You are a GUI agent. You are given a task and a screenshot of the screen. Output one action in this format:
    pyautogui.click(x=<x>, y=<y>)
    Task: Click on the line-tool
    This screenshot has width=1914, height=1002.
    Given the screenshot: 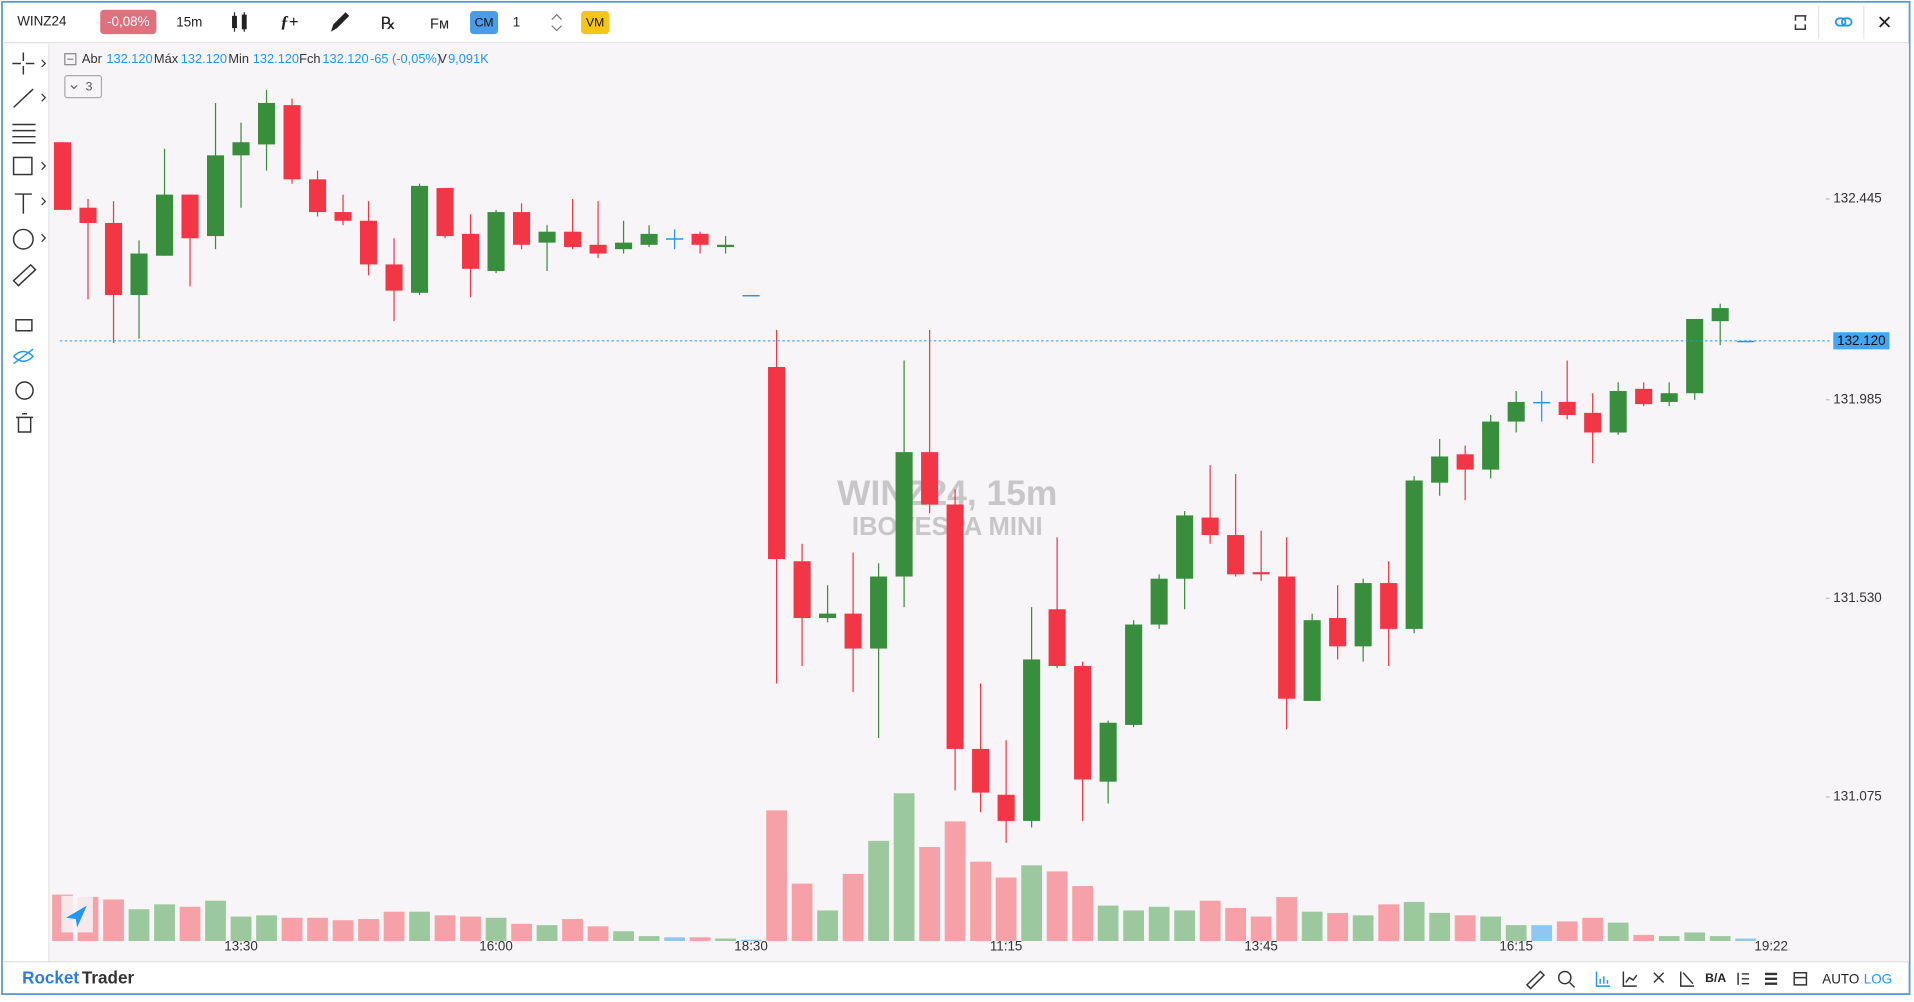 What is the action you would take?
    pyautogui.click(x=23, y=98)
    